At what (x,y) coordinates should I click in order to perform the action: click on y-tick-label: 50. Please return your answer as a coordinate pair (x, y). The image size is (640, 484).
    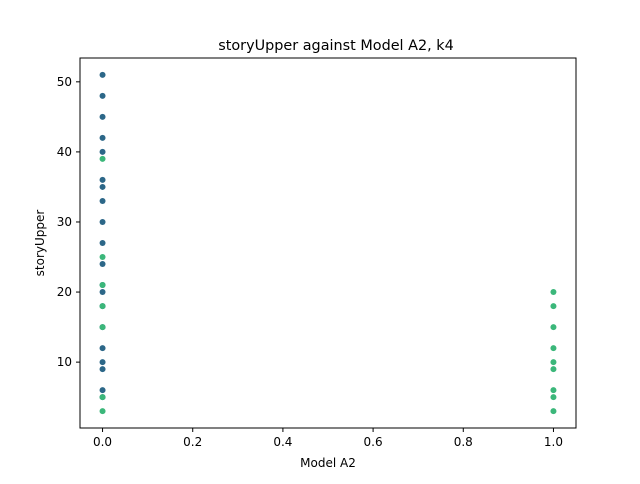
    Looking at the image, I should click on (64, 82).